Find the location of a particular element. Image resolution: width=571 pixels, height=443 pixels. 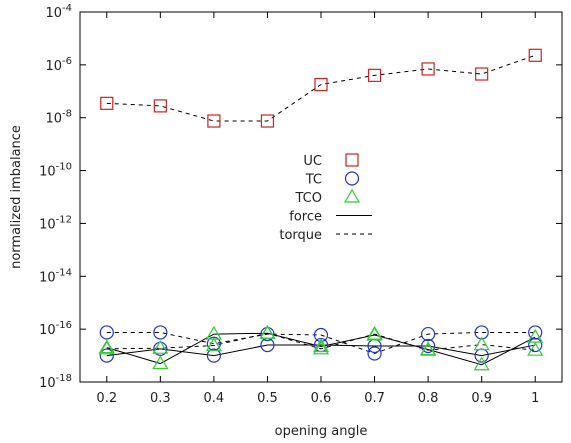

series-line-tco-dashed is located at coordinates (321, 341).